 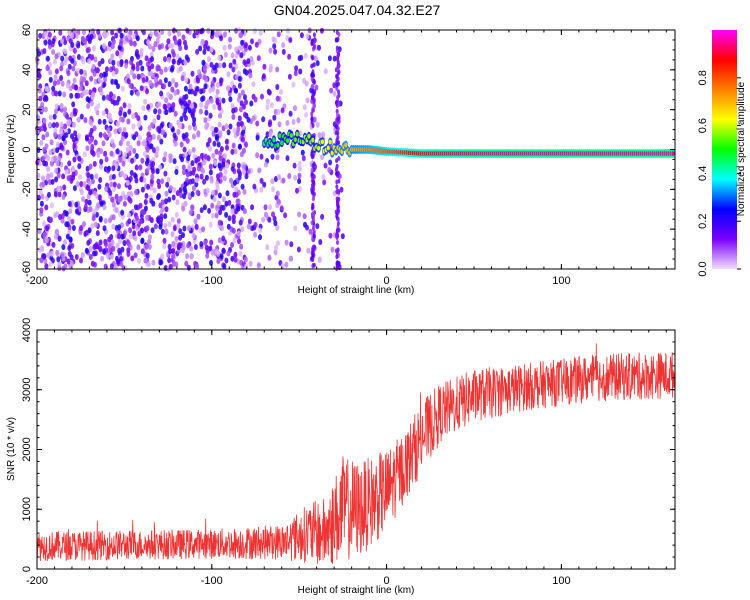 What do you see at coordinates (27, 390) in the screenshot?
I see `y-tick-label: 3000` at bounding box center [27, 390].